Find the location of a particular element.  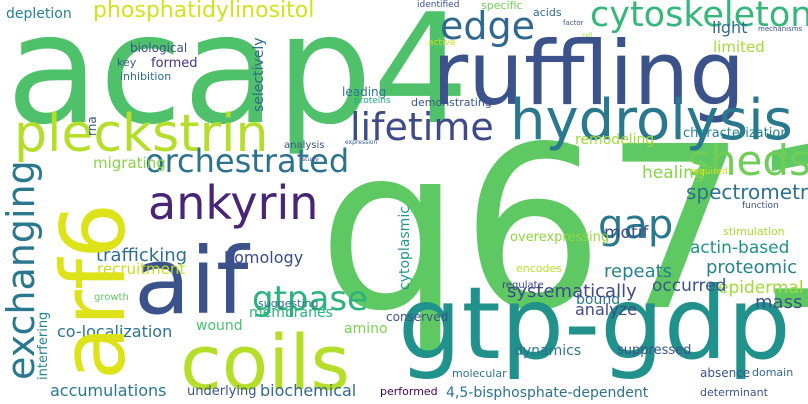

word-absence: absence is located at coordinates (725, 373).